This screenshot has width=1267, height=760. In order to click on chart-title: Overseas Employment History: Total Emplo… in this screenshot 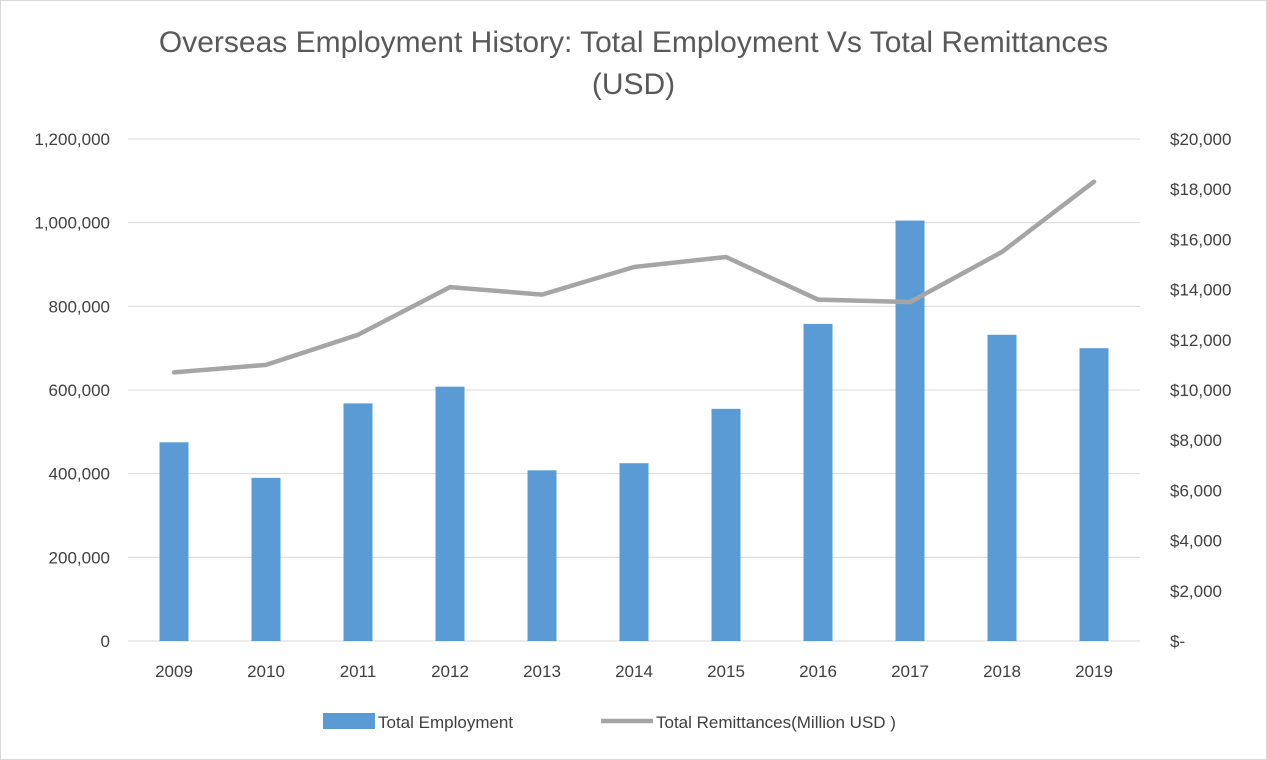, I will do `click(633, 63)`.